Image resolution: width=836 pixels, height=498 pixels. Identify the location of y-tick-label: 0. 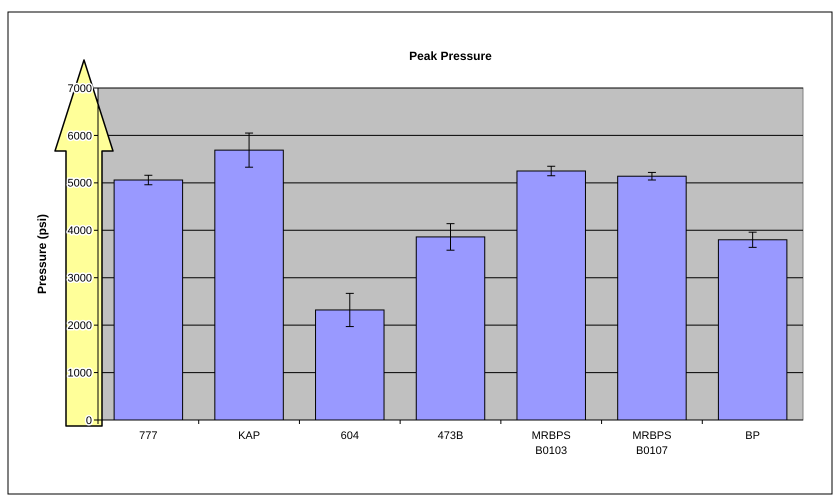
(89, 420).